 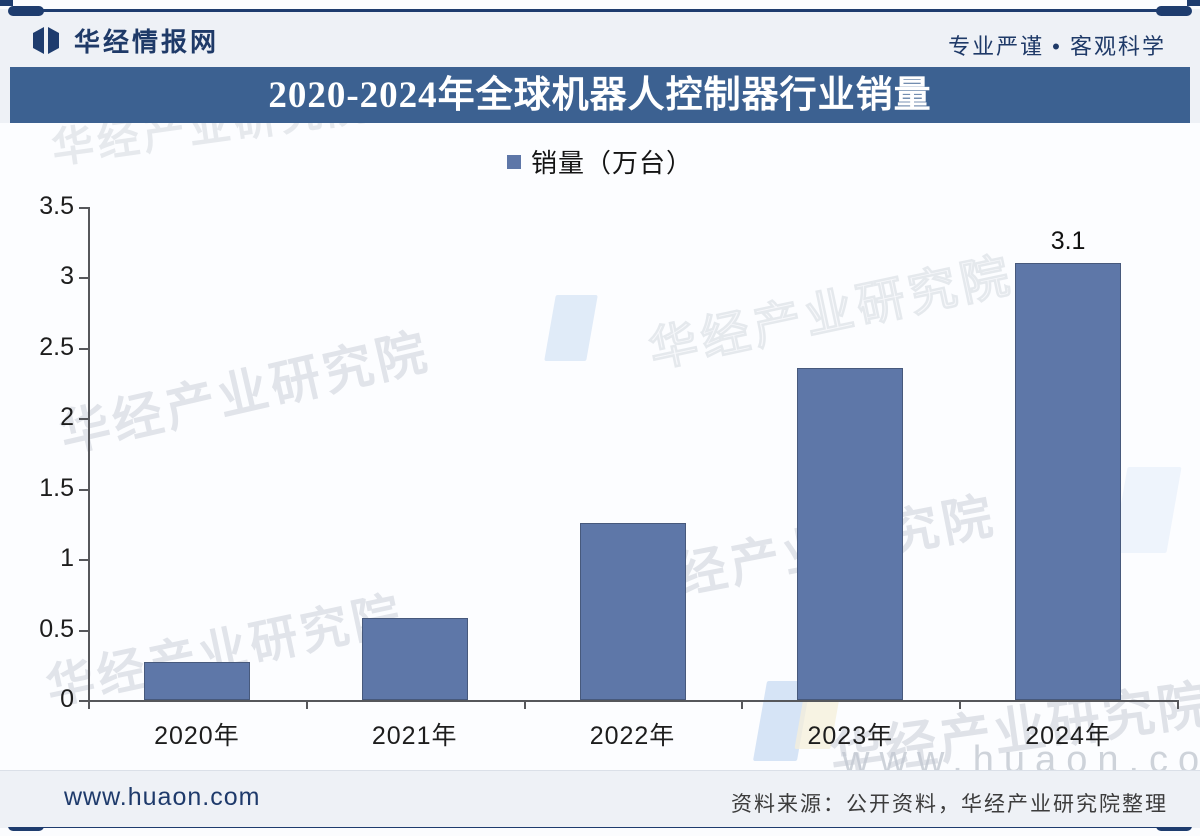 I want to click on title-bar: 2020-2024年全球机器人控制器行业销量, so click(x=600, y=95).